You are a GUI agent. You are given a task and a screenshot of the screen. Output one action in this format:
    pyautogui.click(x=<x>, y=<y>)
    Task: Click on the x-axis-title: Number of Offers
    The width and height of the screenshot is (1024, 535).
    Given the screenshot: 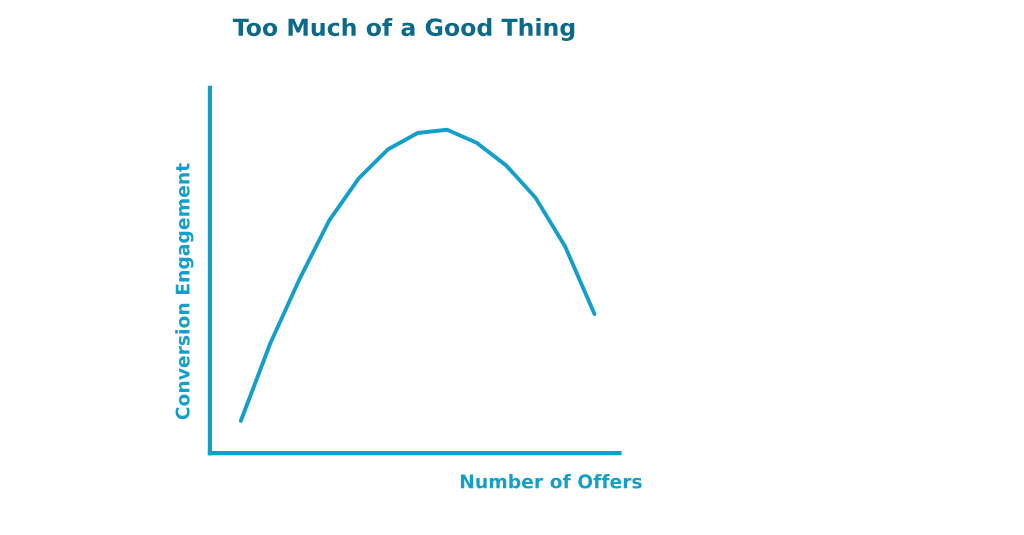 What is the action you would take?
    pyautogui.click(x=551, y=481)
    